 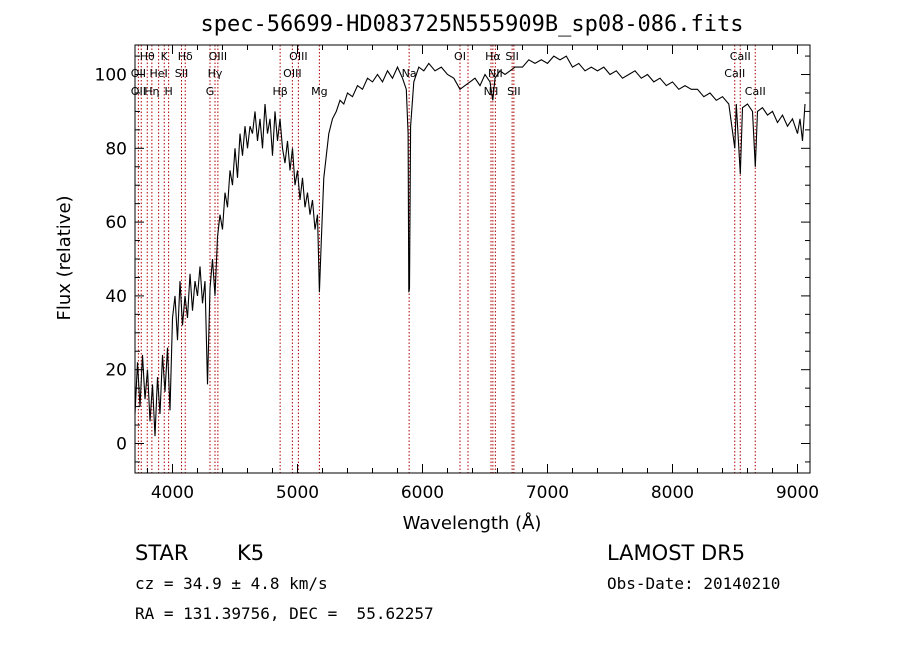 I want to click on object-subclass: K5, so click(x=251, y=553).